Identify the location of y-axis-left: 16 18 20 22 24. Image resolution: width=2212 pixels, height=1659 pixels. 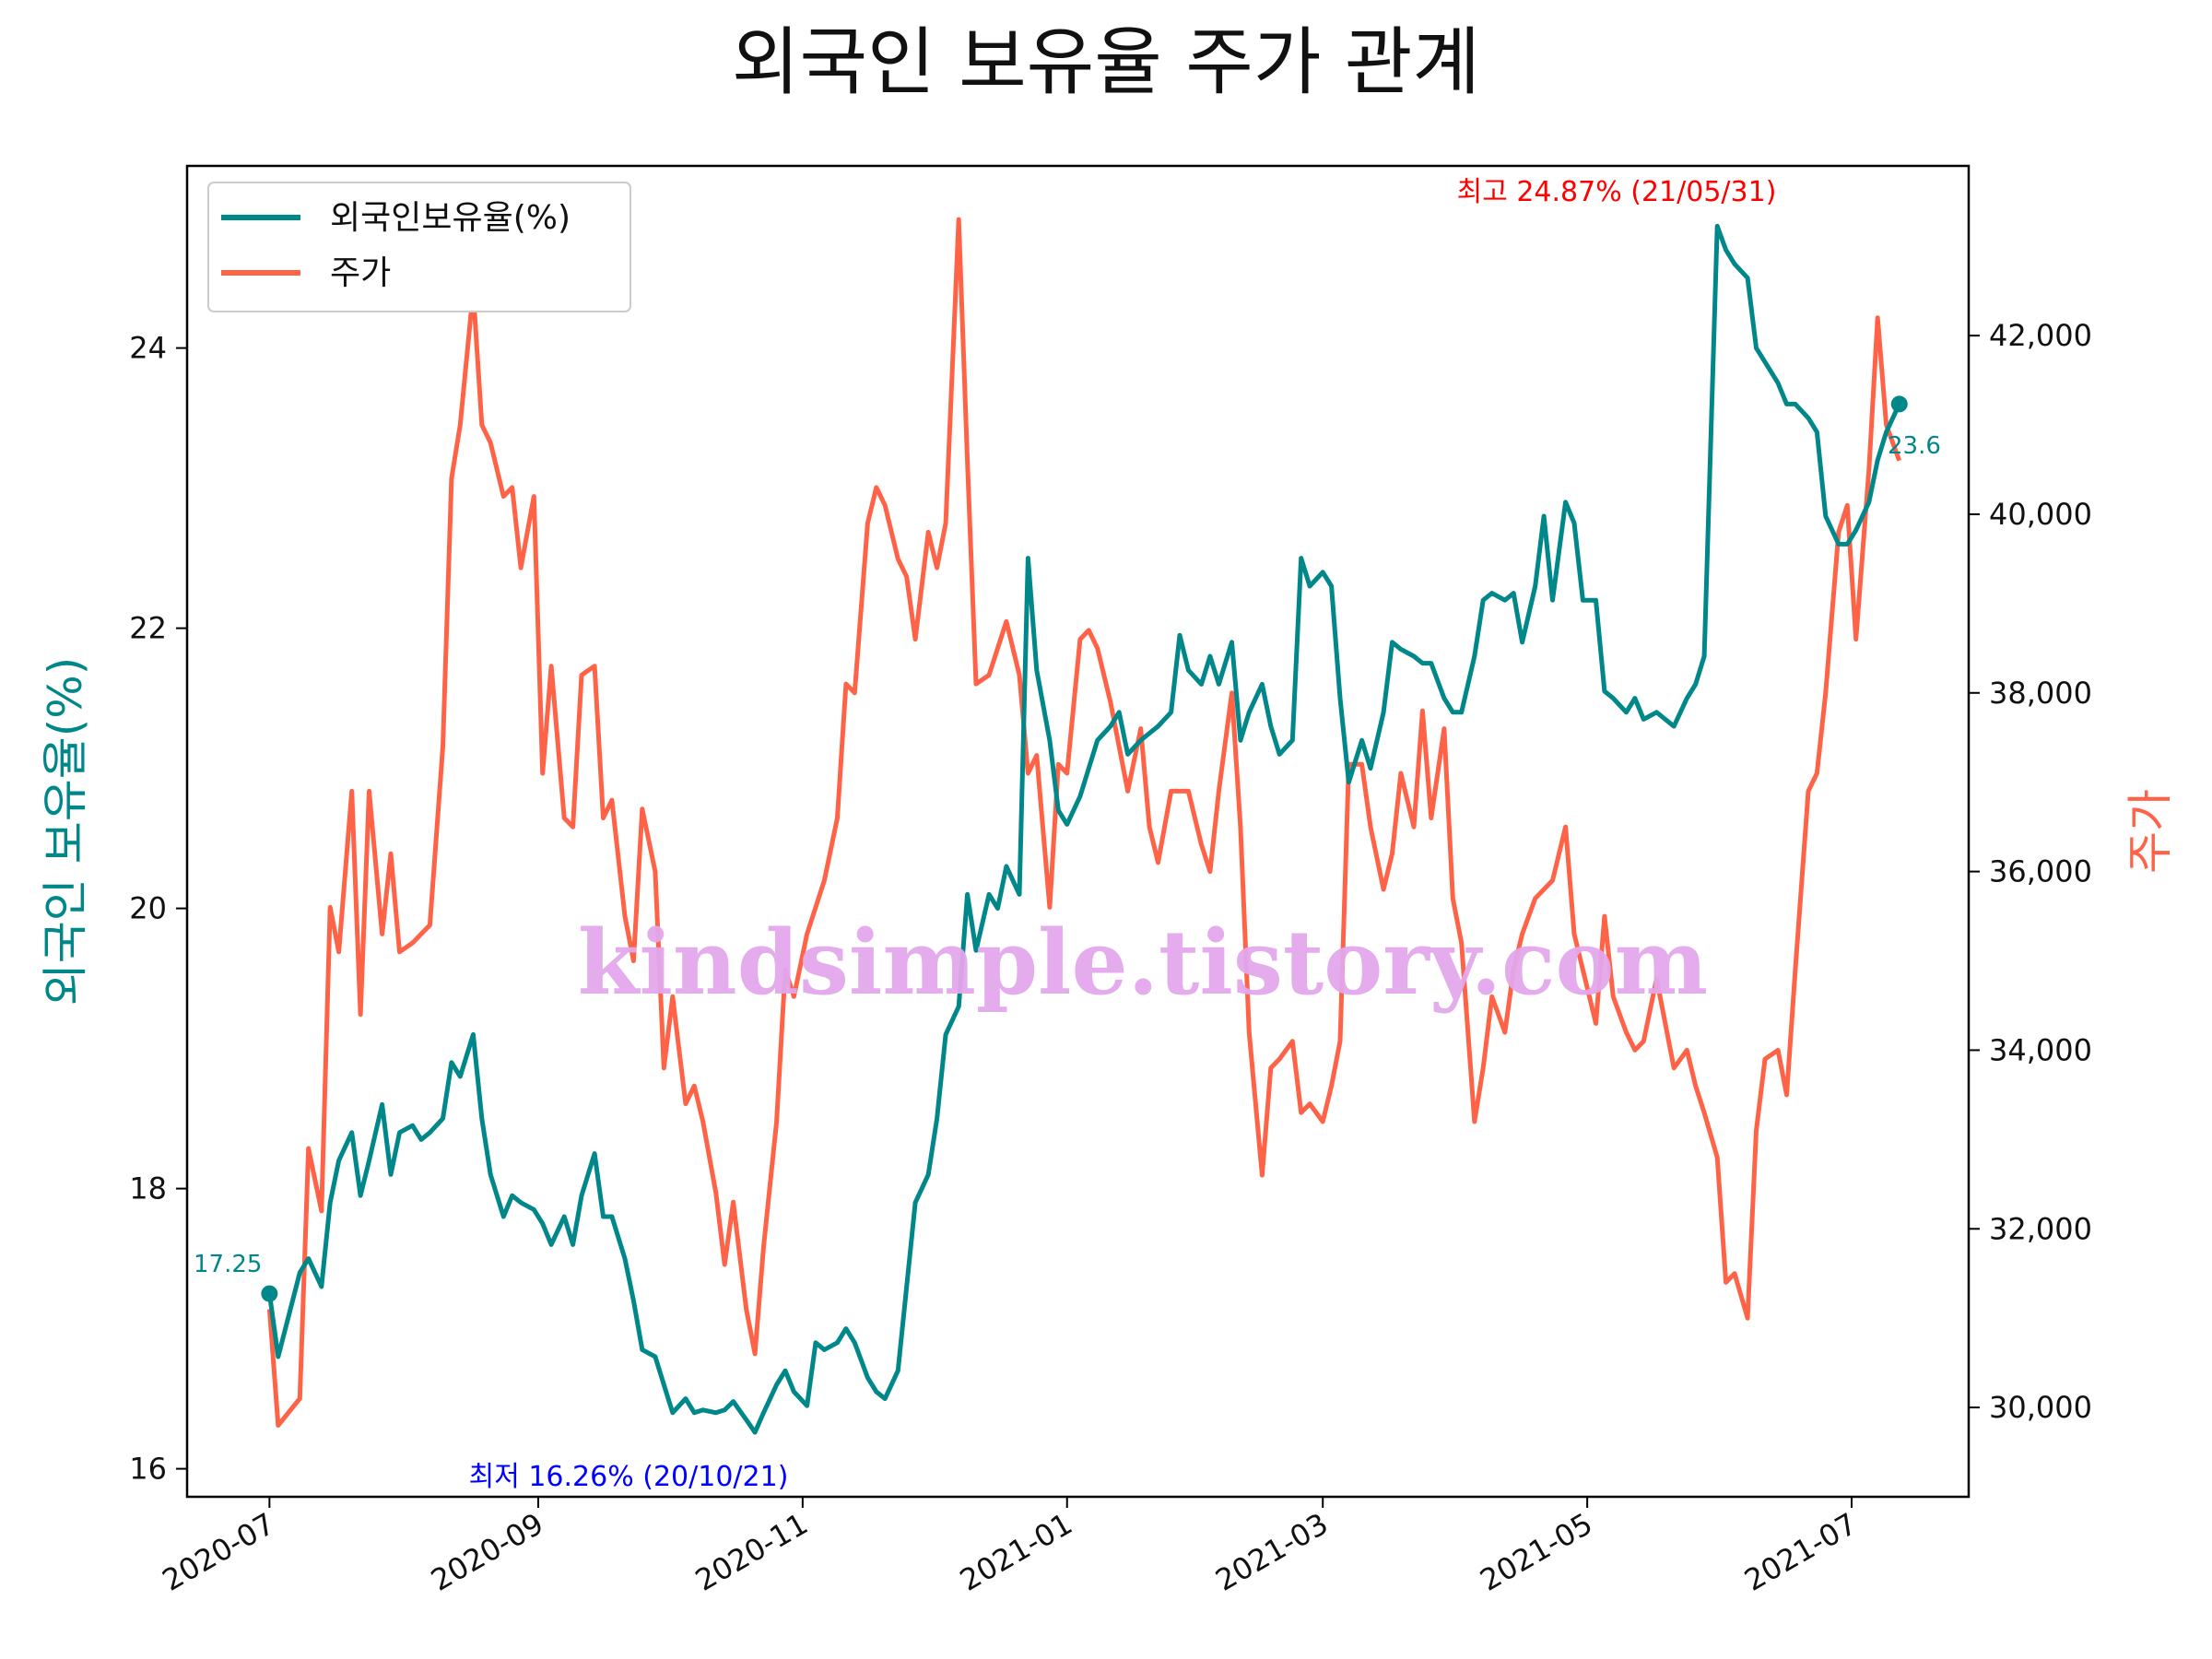
(158, 909).